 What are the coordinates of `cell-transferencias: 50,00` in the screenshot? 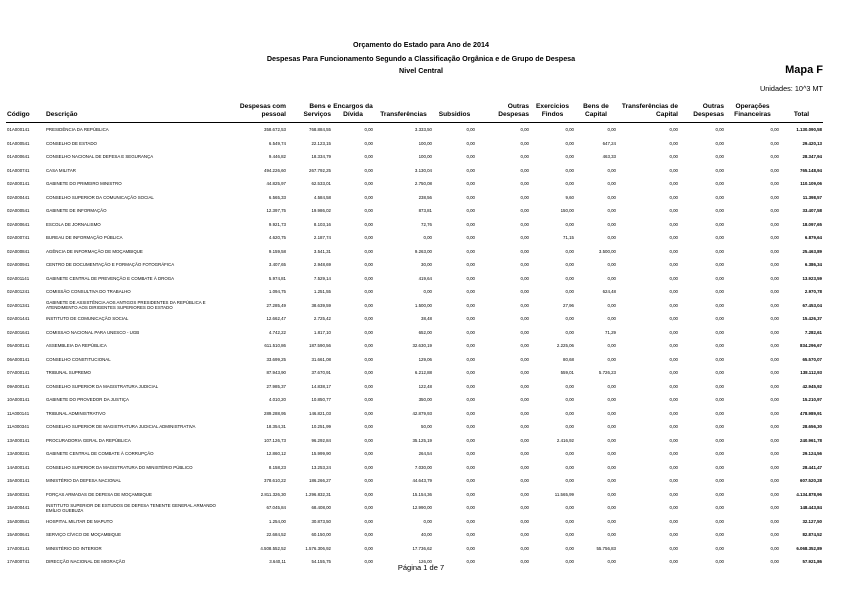 It's located at (426, 427).